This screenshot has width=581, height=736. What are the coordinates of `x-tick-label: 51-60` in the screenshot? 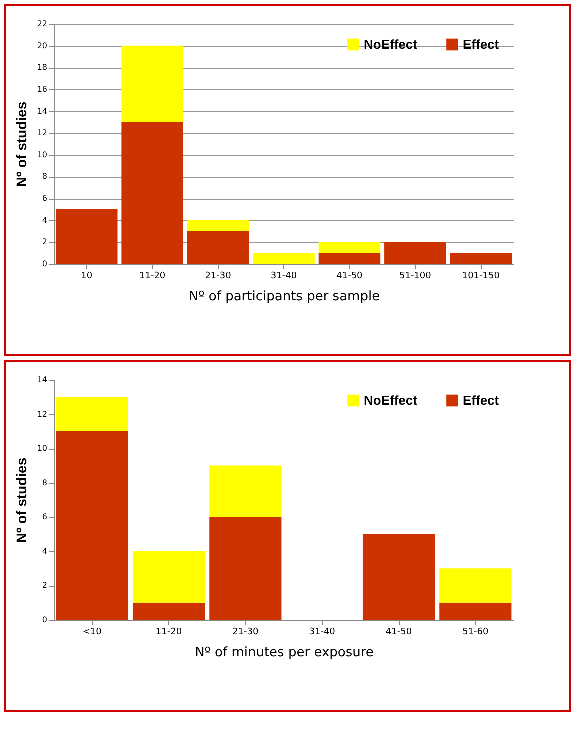 It's located at (476, 633).